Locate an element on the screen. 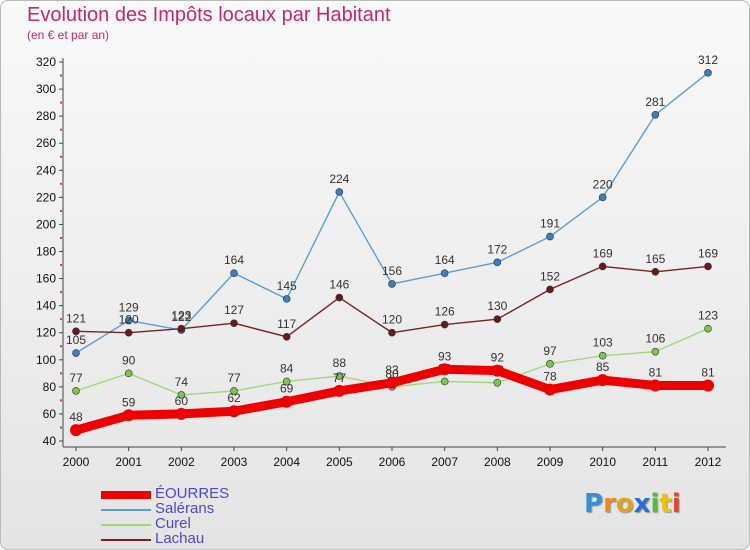  data-label: 224 is located at coordinates (339, 179).